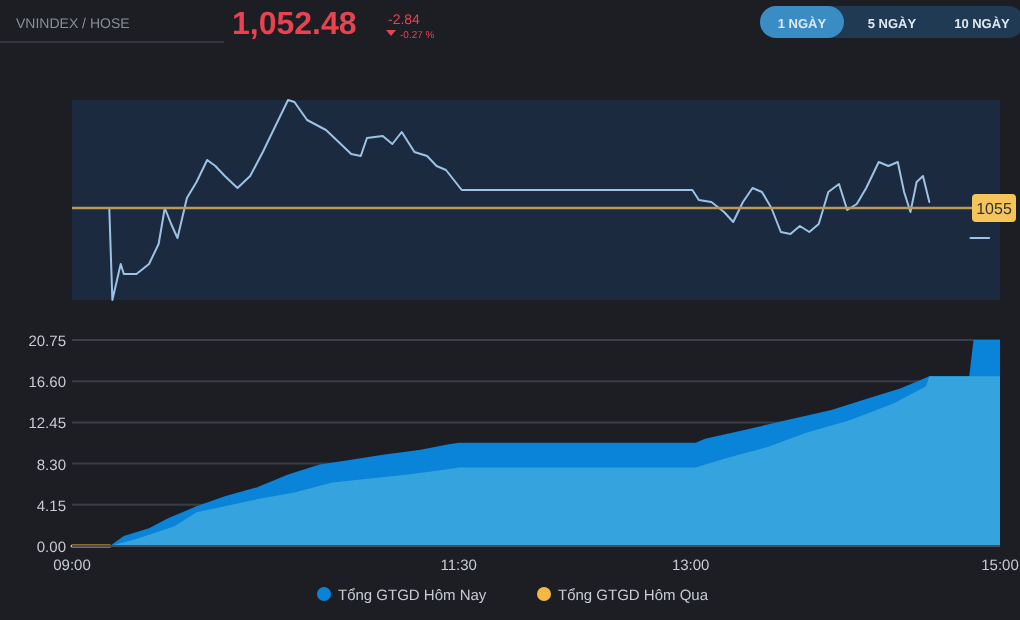  What do you see at coordinates (294, 25) in the screenshot?
I see `text: 1,052.48` at bounding box center [294, 25].